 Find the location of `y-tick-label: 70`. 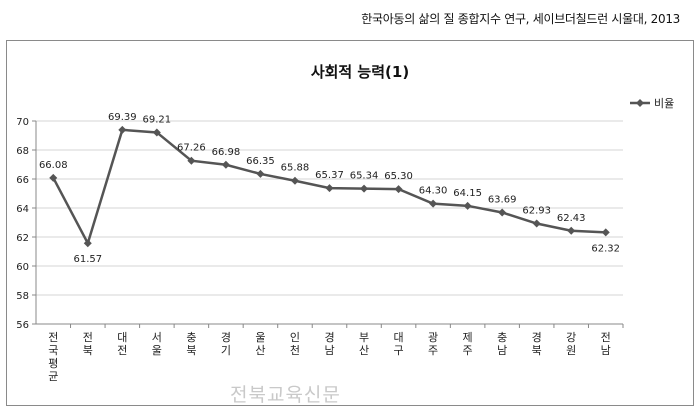

y-tick-label: 70 is located at coordinates (22, 122).